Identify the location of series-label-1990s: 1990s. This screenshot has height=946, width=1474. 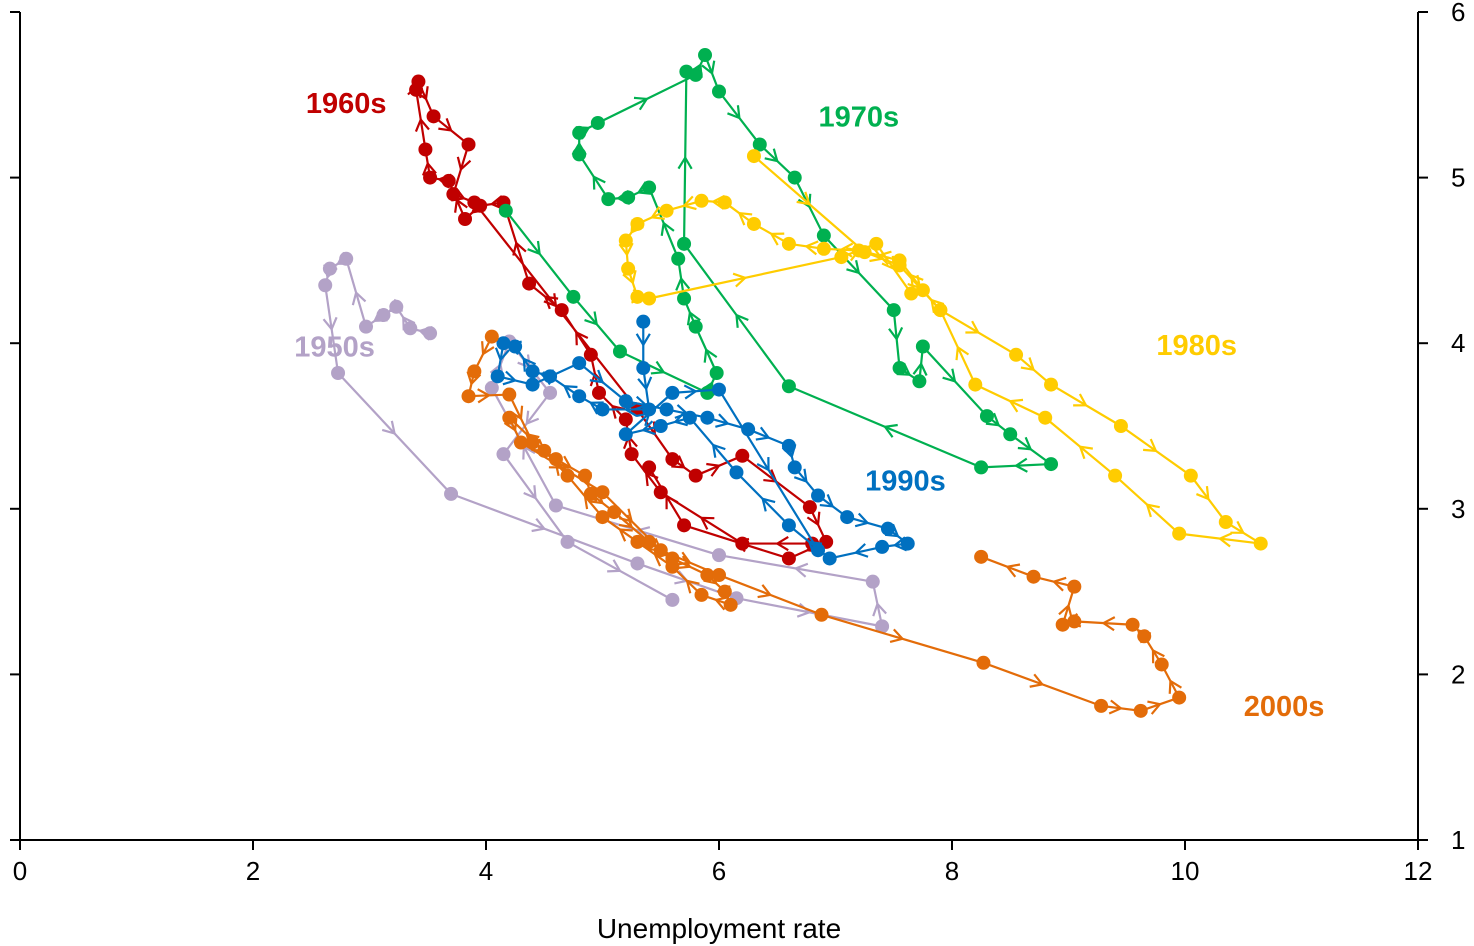
(905, 482).